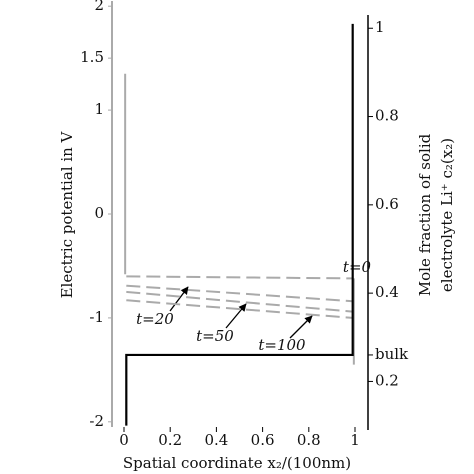 Image resolution: width=474 pixels, height=474 pixels. Describe the element at coordinates (124, 440) in the screenshot. I see `x-tick-label: 0` at that location.